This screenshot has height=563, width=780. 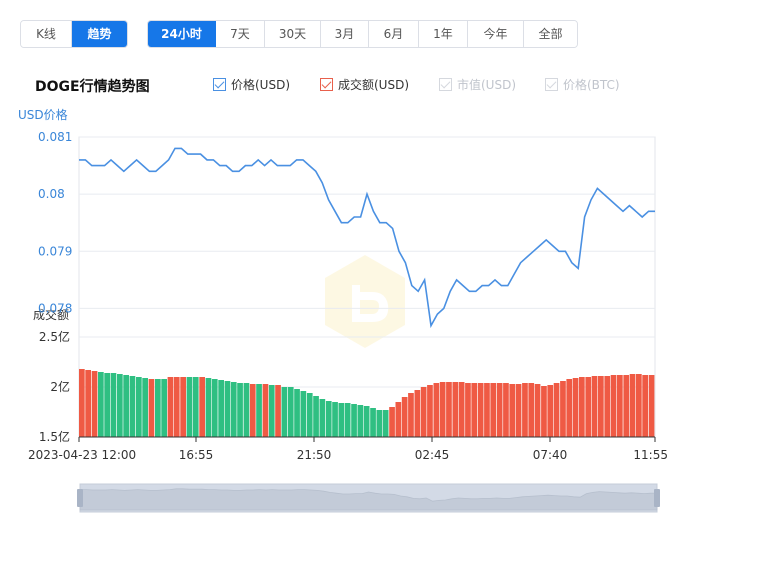 What do you see at coordinates (591, 85) in the screenshot?
I see `legend-label: 价格(BTC)` at bounding box center [591, 85].